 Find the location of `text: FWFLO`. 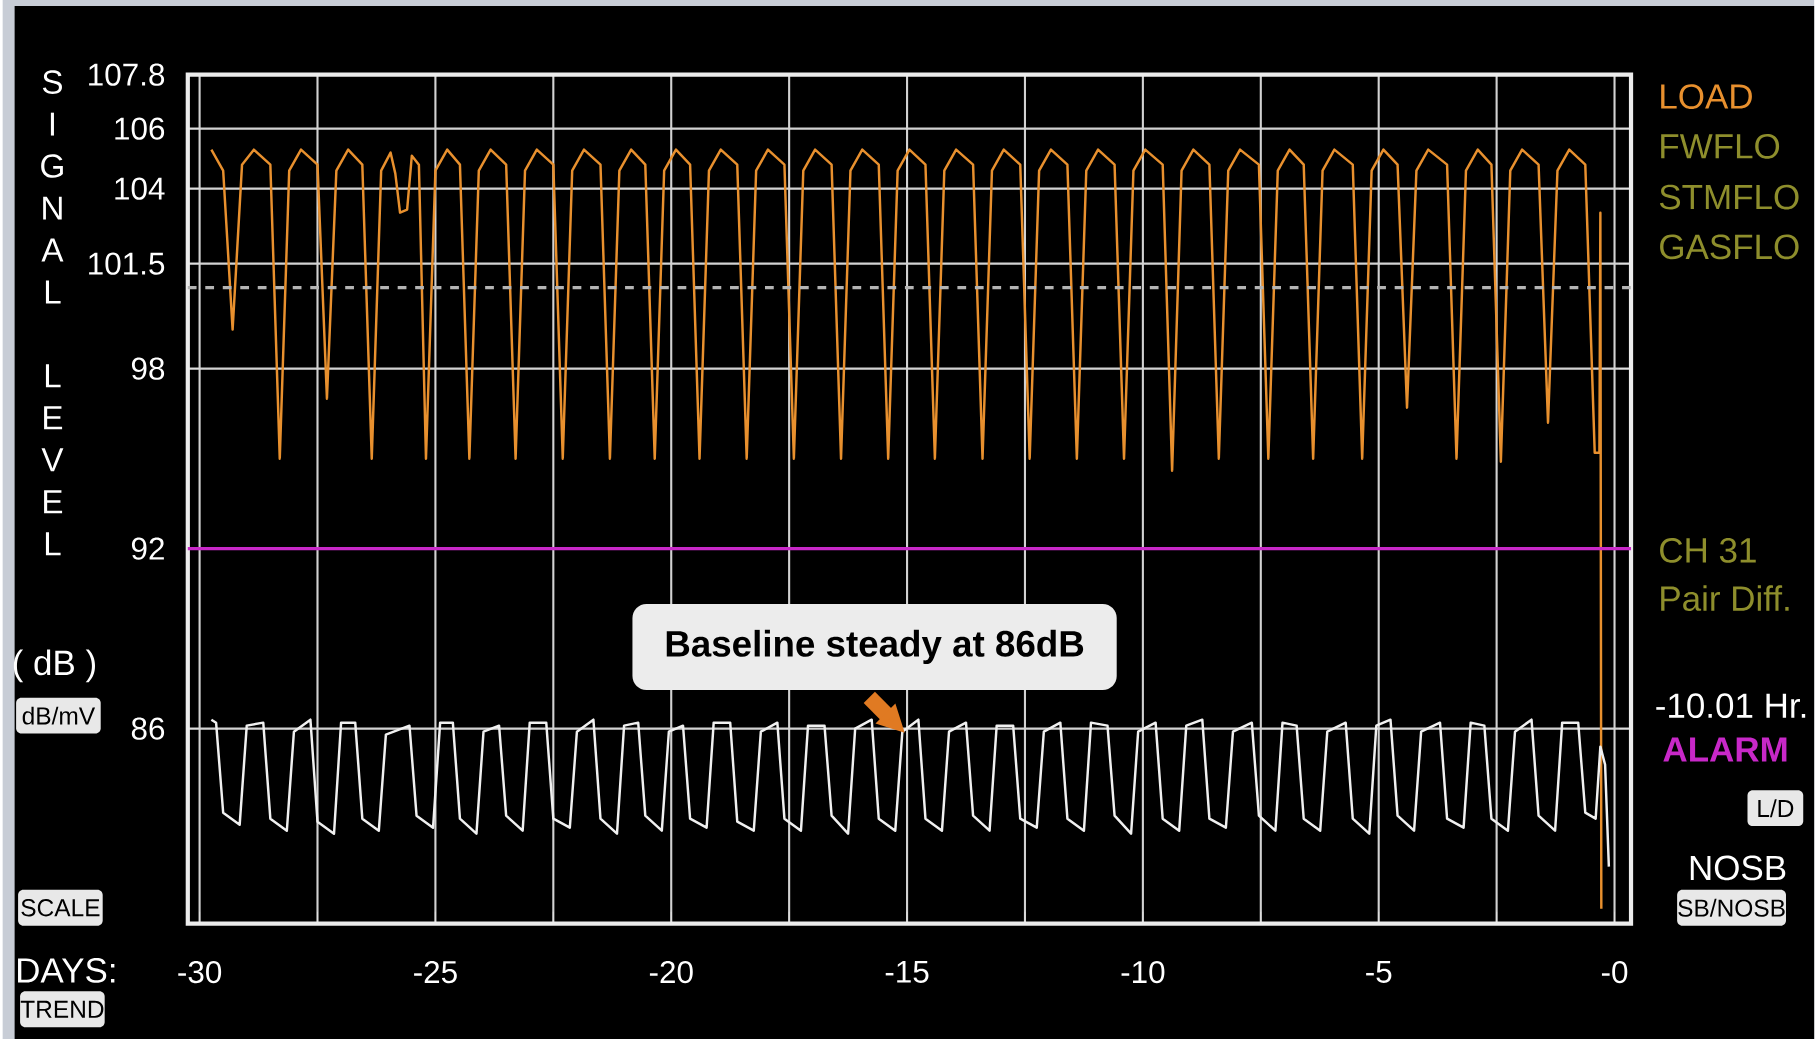

text: FWFLO is located at coordinates (1720, 146).